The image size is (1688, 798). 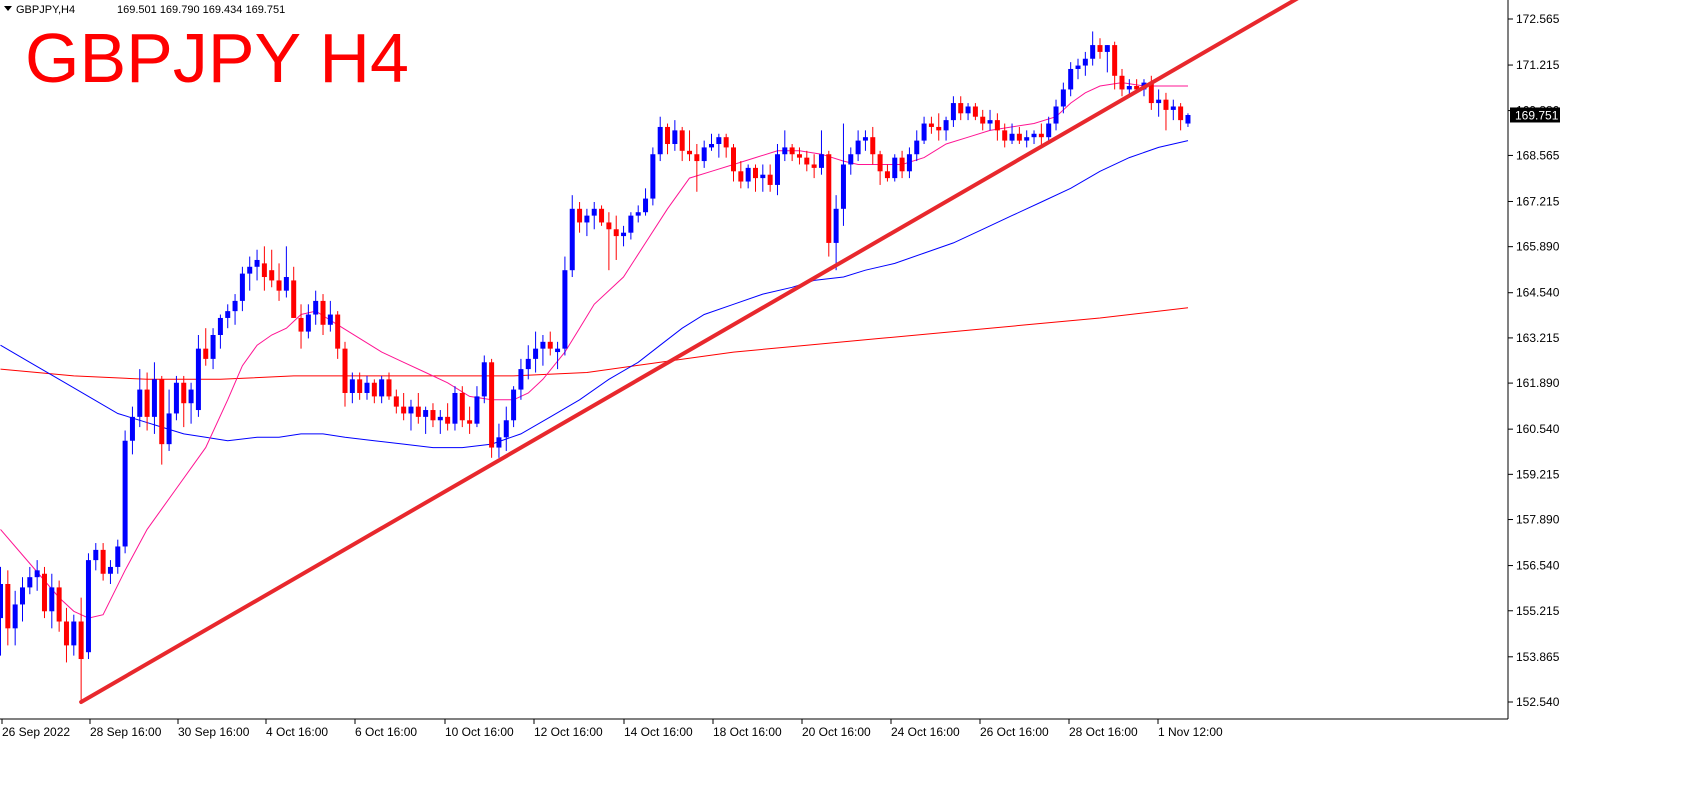 I want to click on svg-text: 169.751, so click(x=1537, y=115).